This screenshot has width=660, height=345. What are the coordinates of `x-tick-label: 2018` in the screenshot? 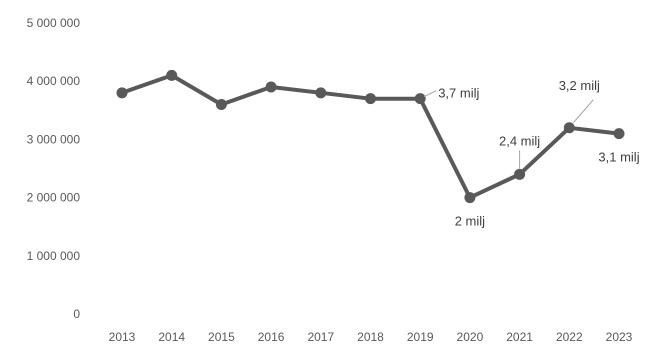 It's located at (370, 337).